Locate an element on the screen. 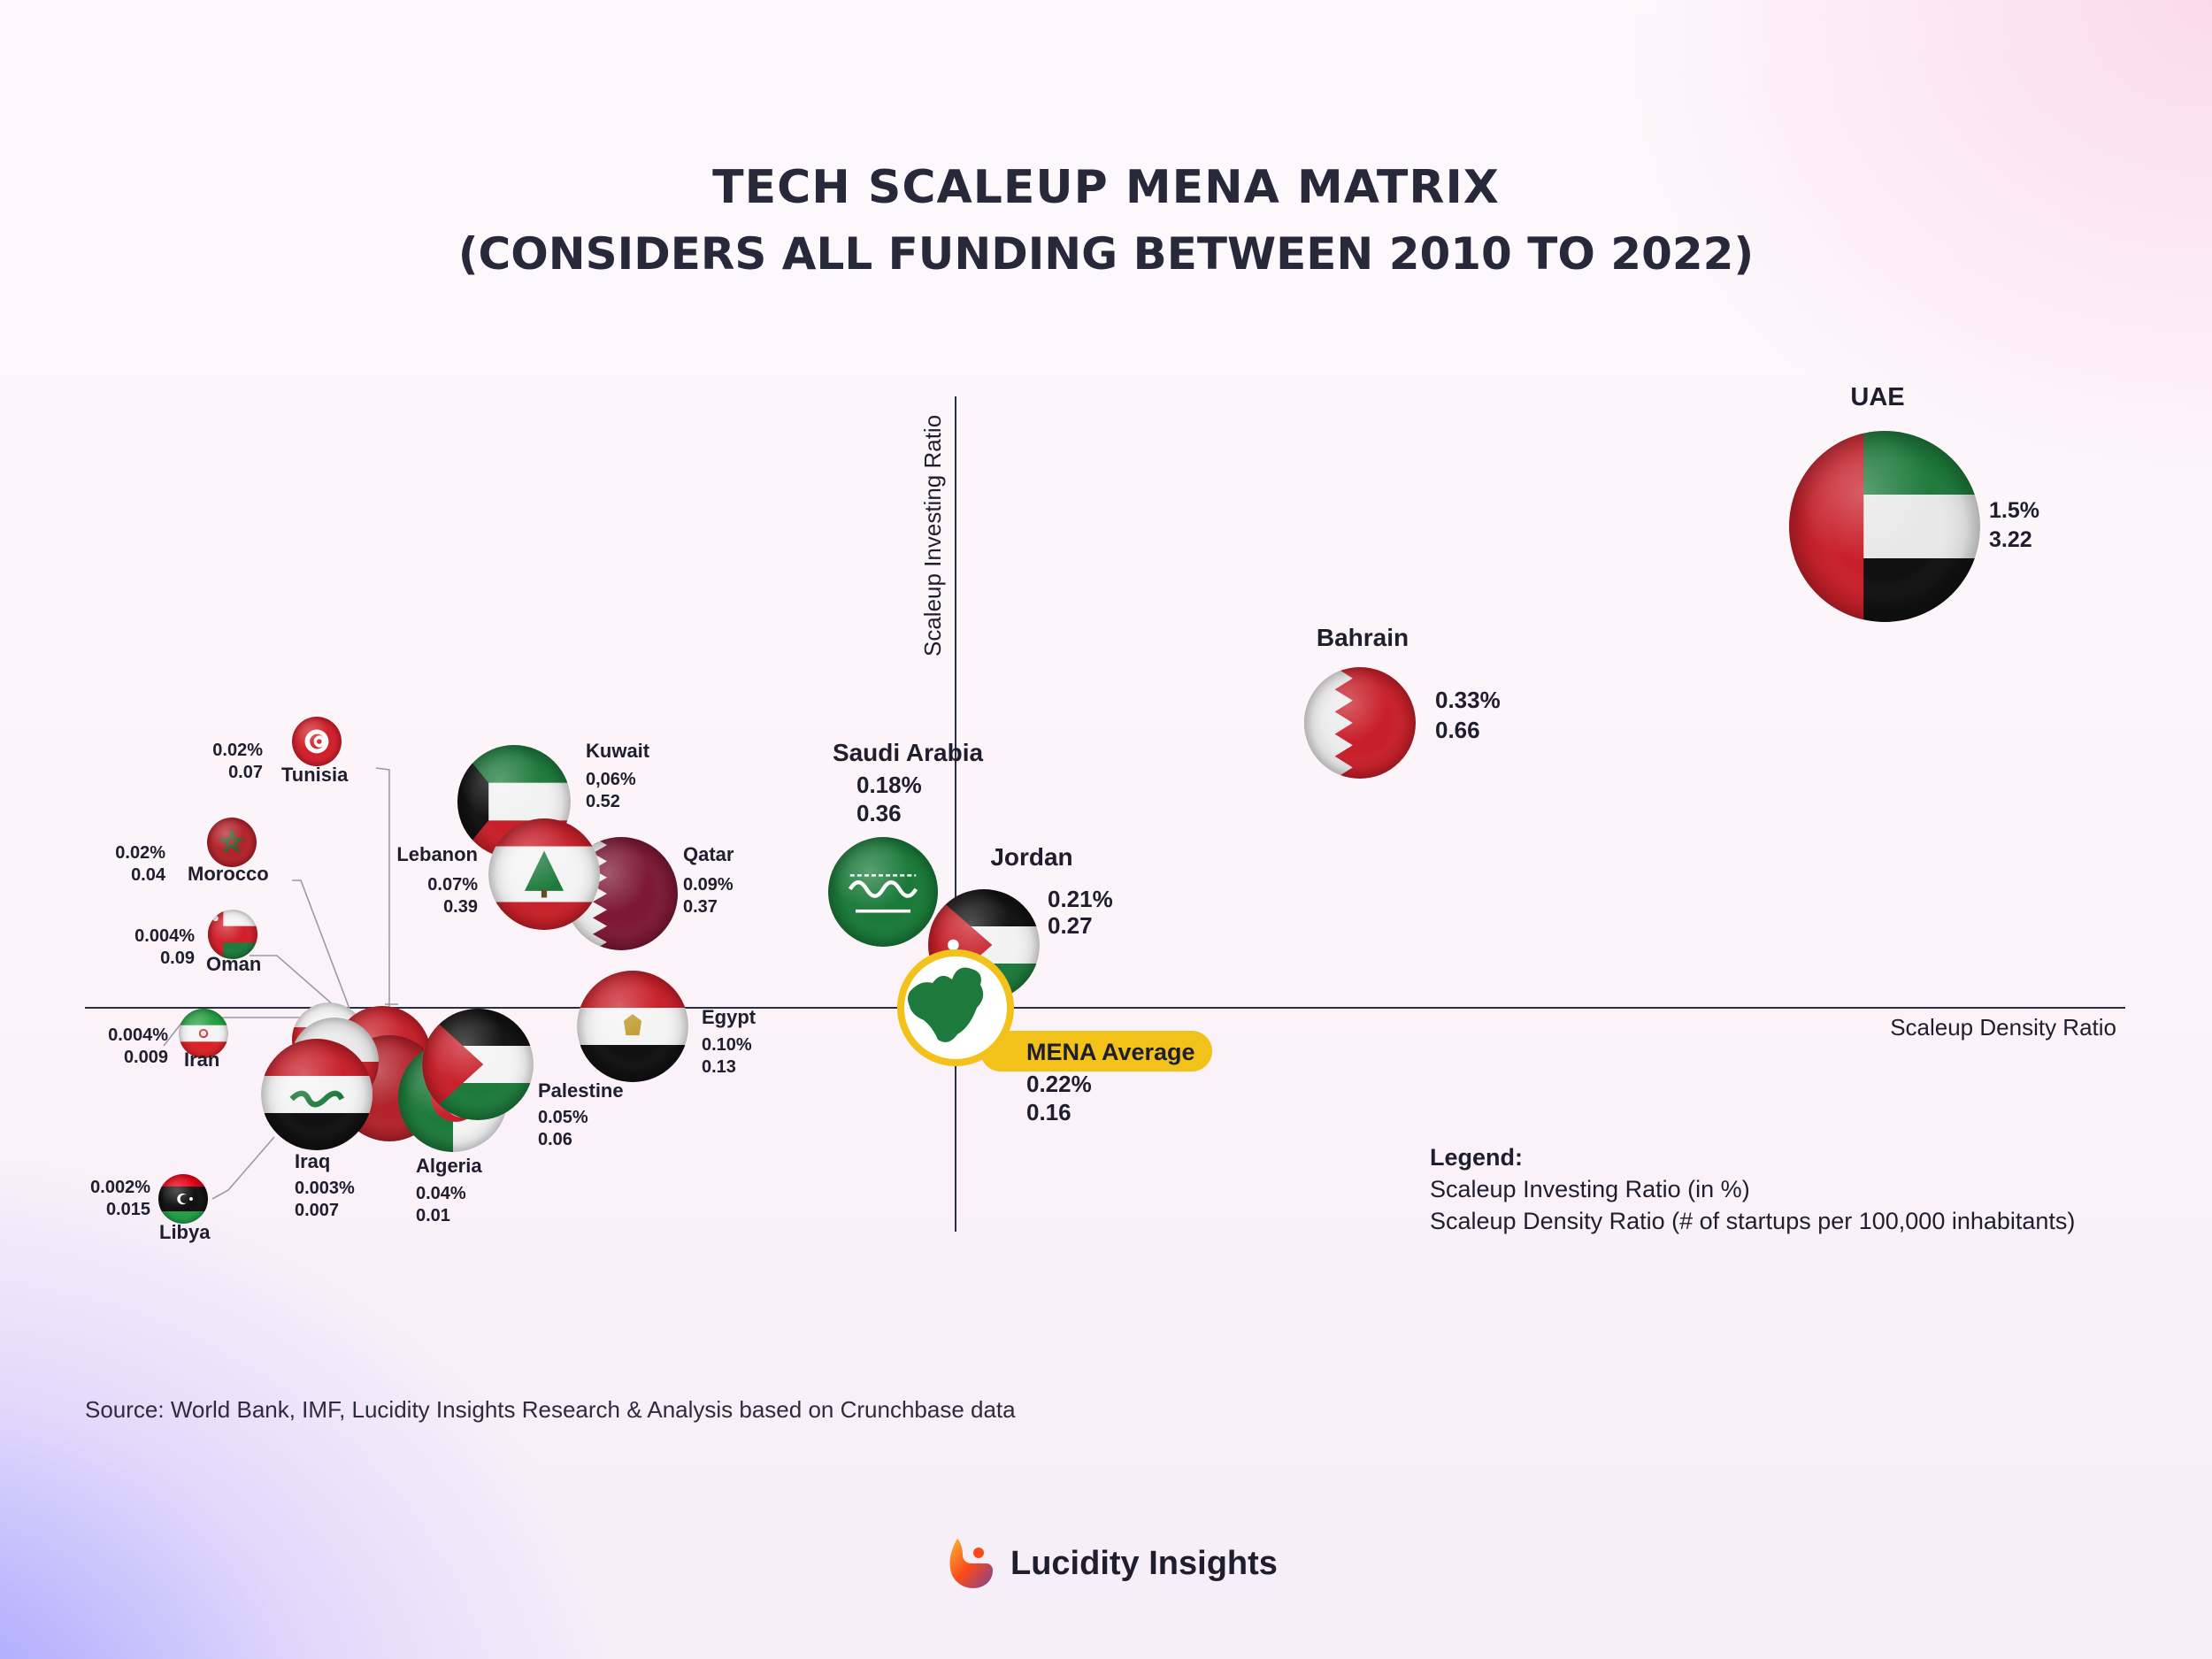 The height and width of the screenshot is (1659, 2212). brand-logo: Lucidity Insights is located at coordinates (1111, 1563).